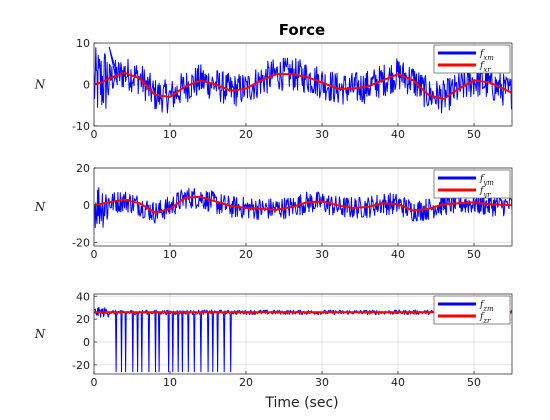 Image resolution: width=550 pixels, height=420 pixels. I want to click on legend-label: fzr, so click(485, 318).